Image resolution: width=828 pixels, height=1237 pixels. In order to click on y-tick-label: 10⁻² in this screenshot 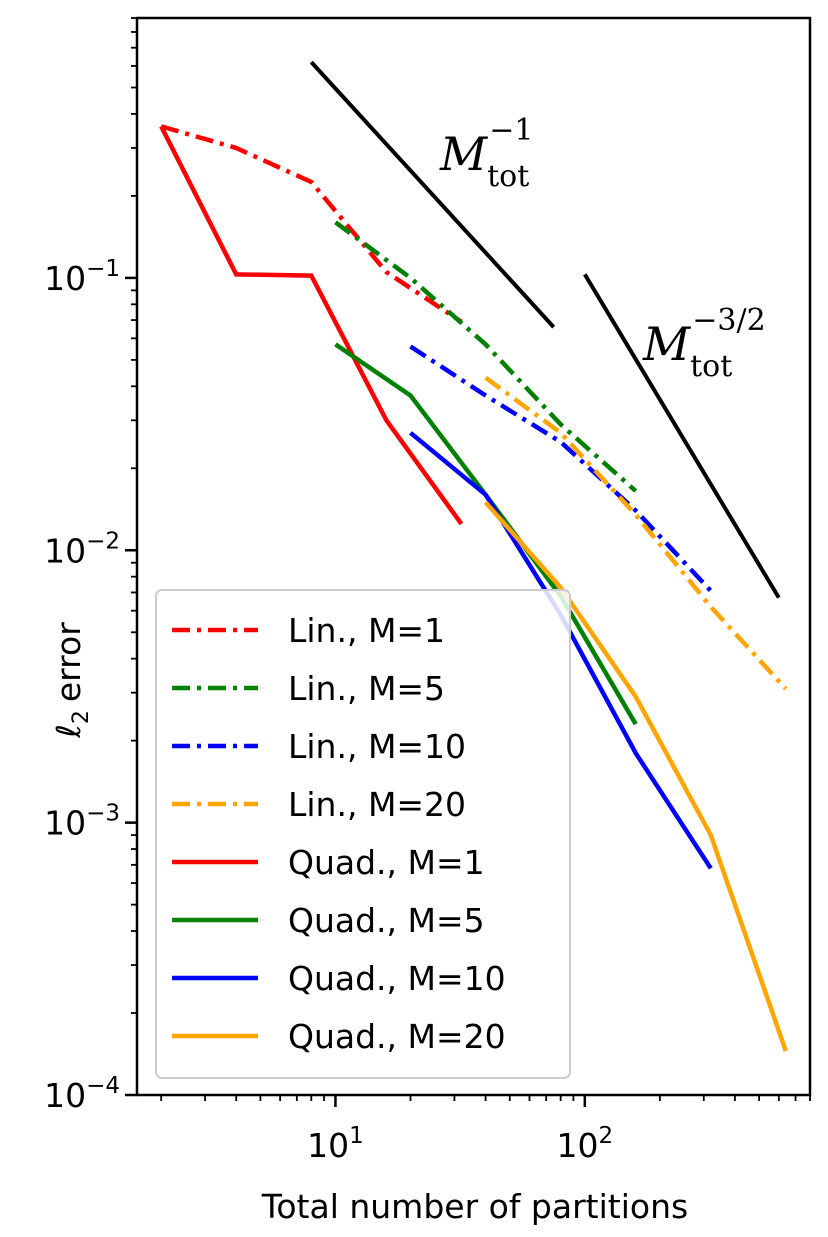, I will do `click(82, 549)`.